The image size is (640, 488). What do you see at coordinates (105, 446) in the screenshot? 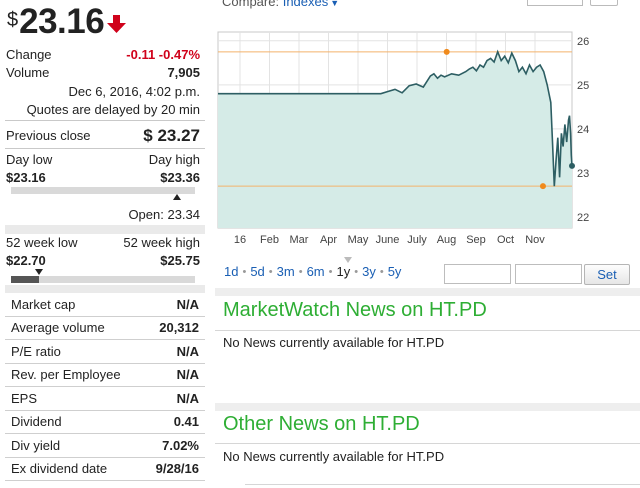
I see `stat-row: Div yield 7.02%` at bounding box center [105, 446].